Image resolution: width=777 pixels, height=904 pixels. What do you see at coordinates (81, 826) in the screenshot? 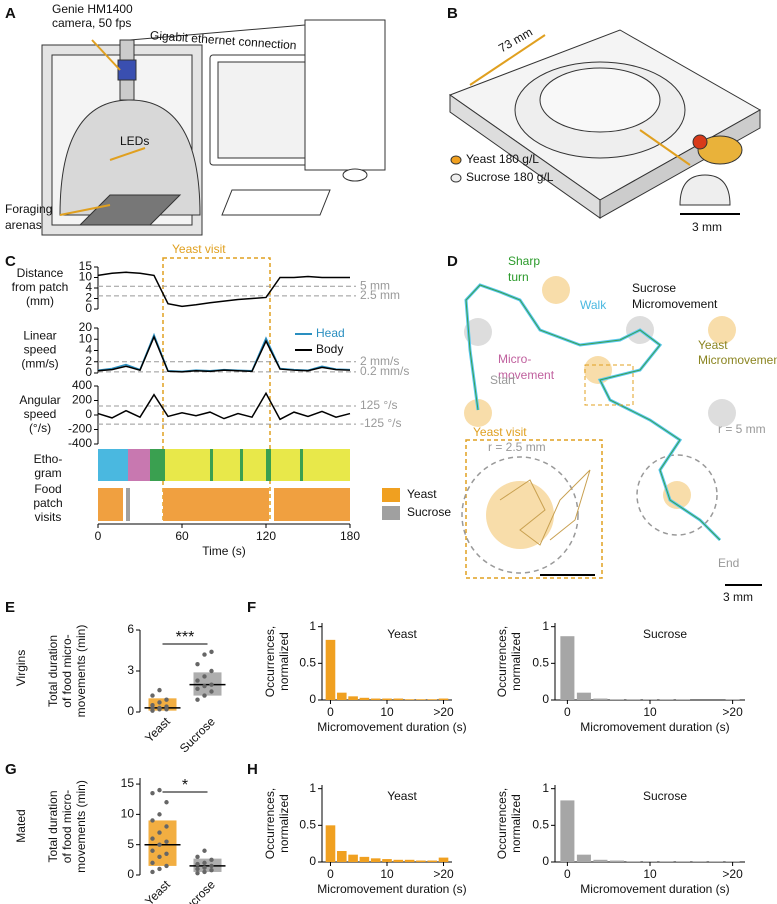
I see `axis-label: movements (min)` at bounding box center [81, 826].